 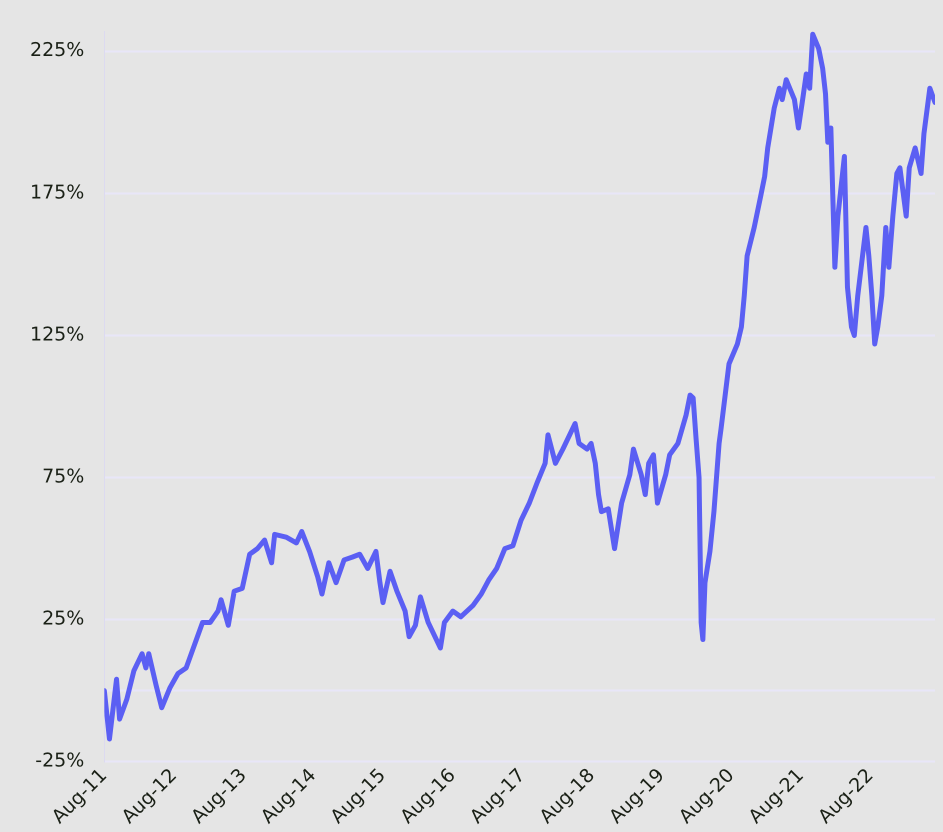 I want to click on y-tick-label: 175%, so click(x=57, y=192).